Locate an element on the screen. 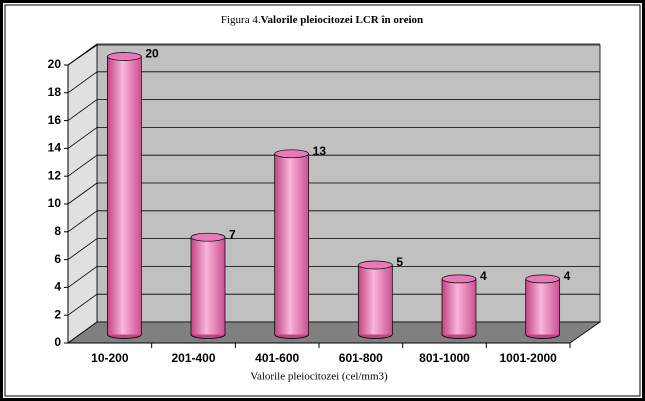  y-tick-label: 14 is located at coordinates (55, 148).